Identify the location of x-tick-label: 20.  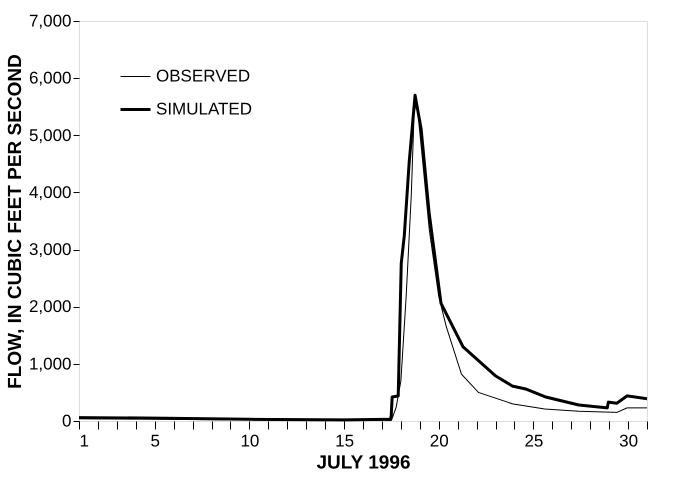
(439, 441).